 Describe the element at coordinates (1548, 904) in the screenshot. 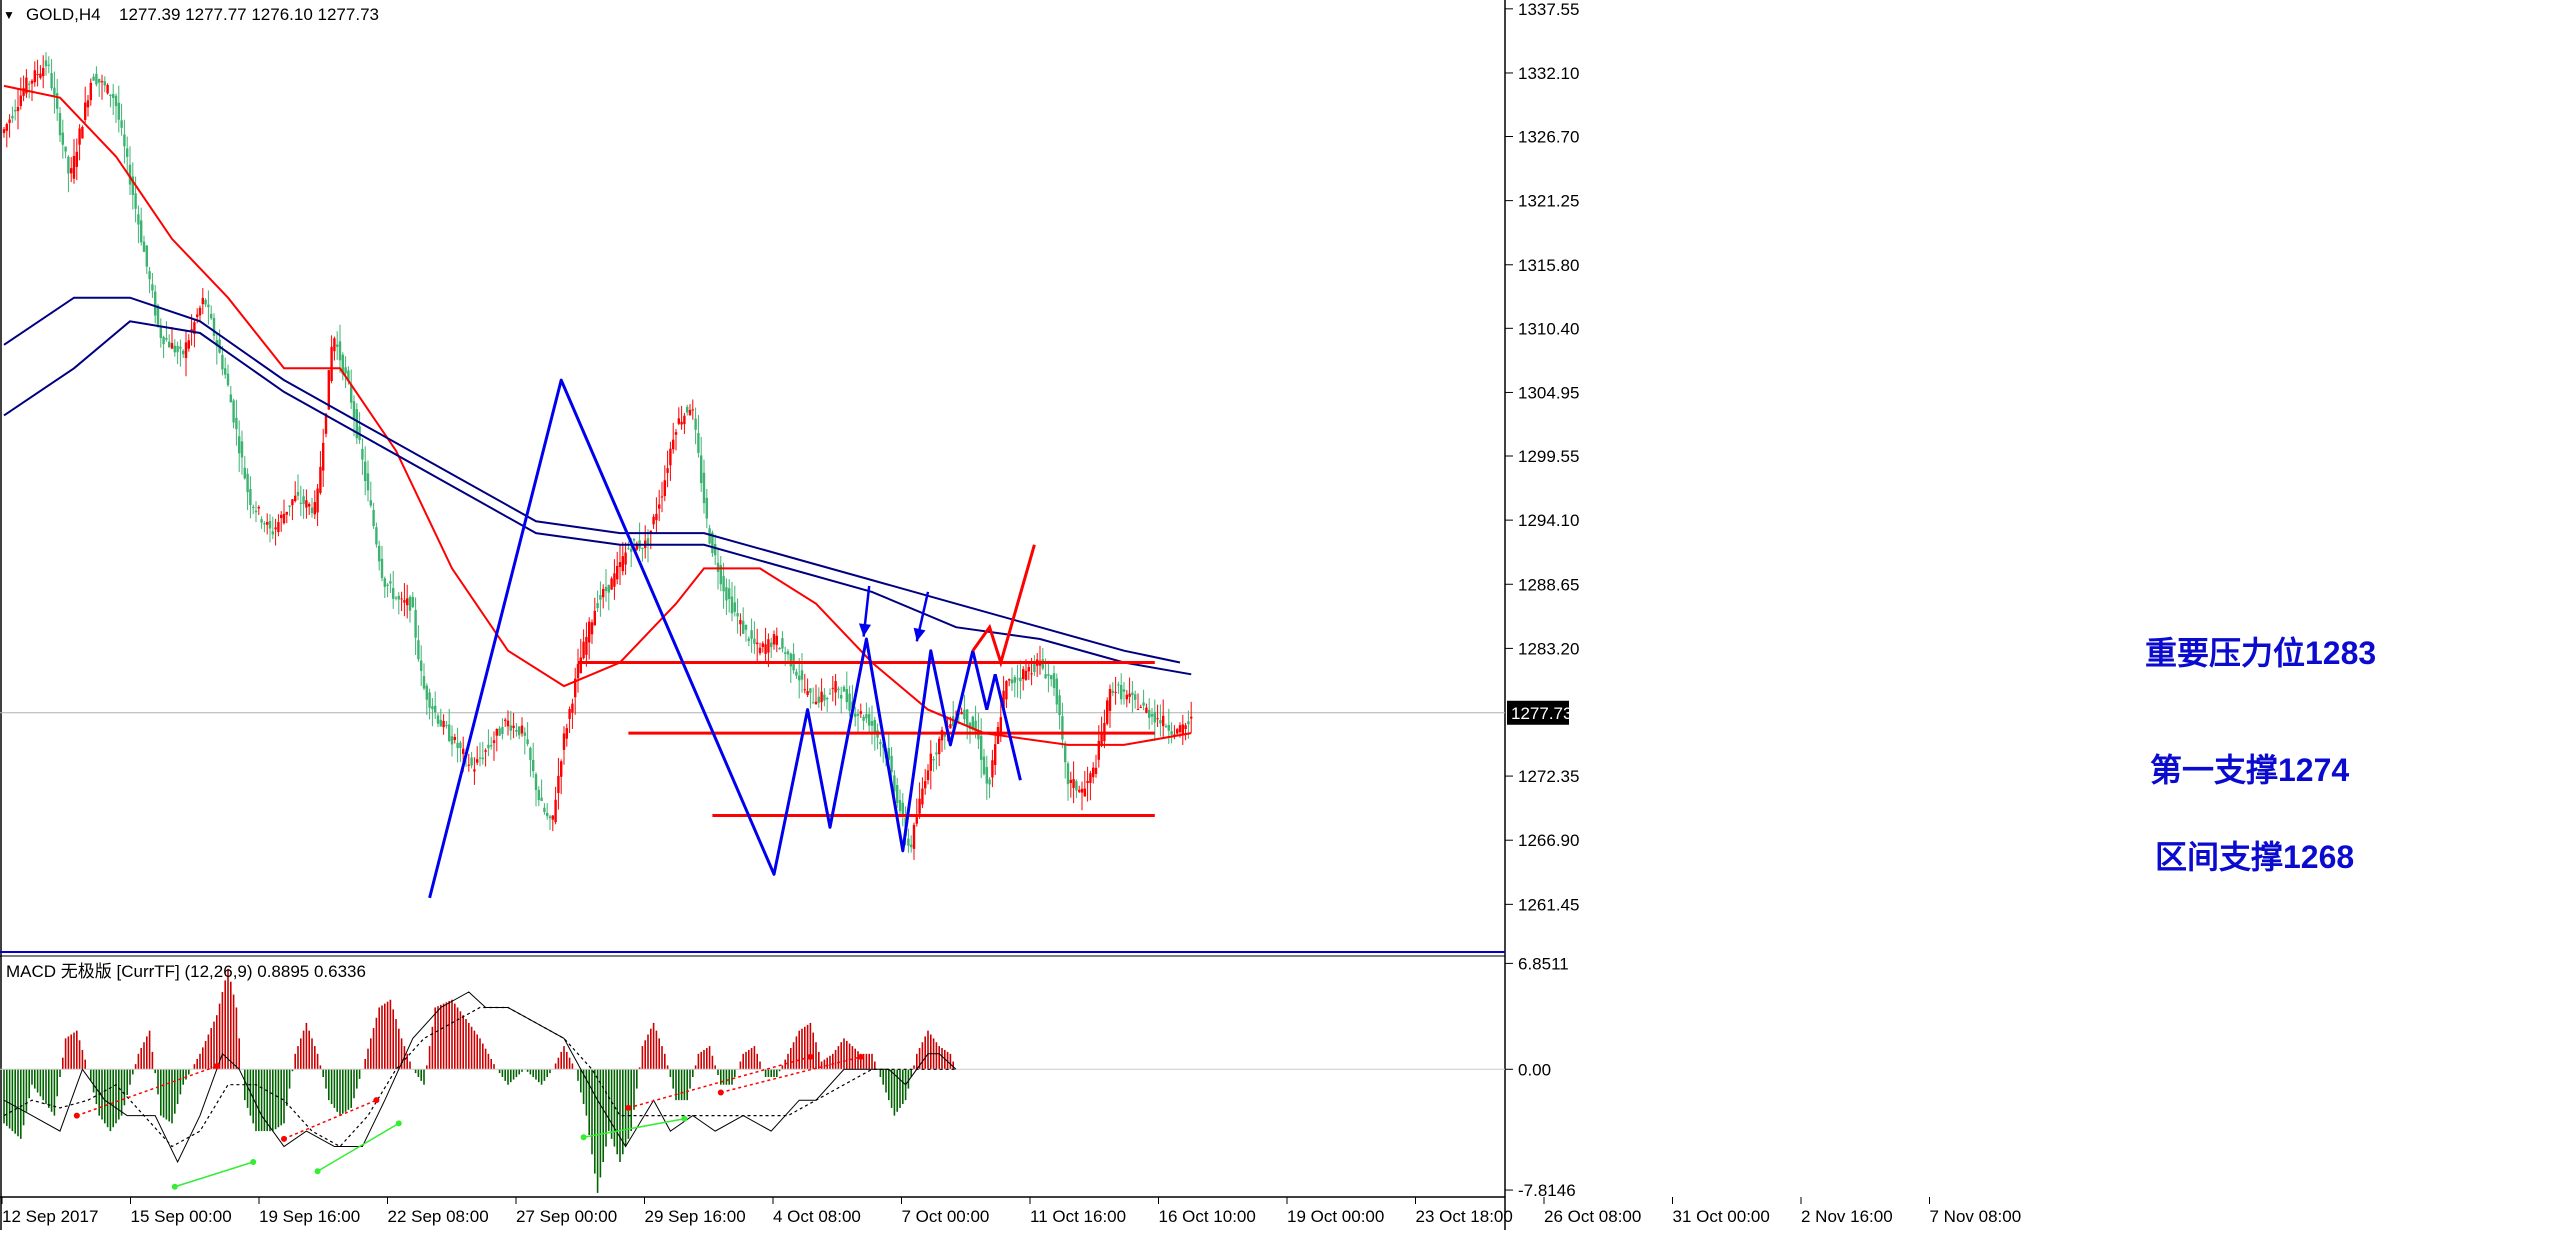

I see `price-tick-label: 1261.45` at that location.